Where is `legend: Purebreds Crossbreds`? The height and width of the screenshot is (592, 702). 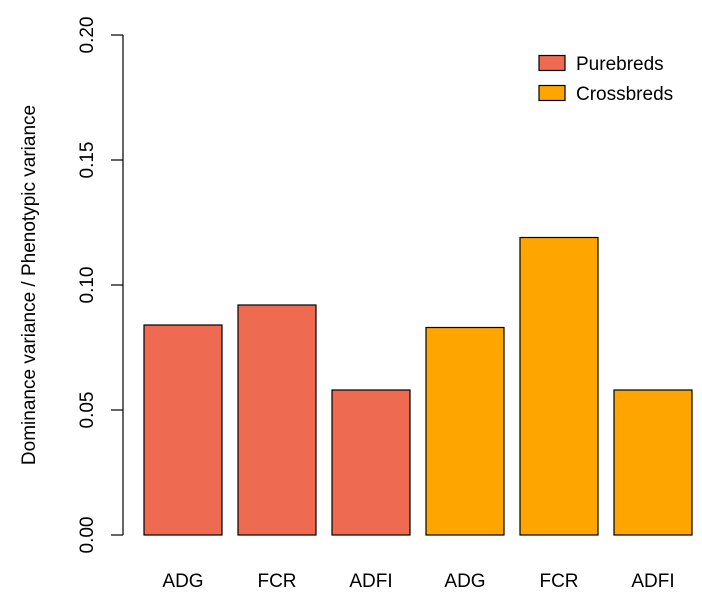 legend: Purebreds Crossbreds is located at coordinates (605, 79).